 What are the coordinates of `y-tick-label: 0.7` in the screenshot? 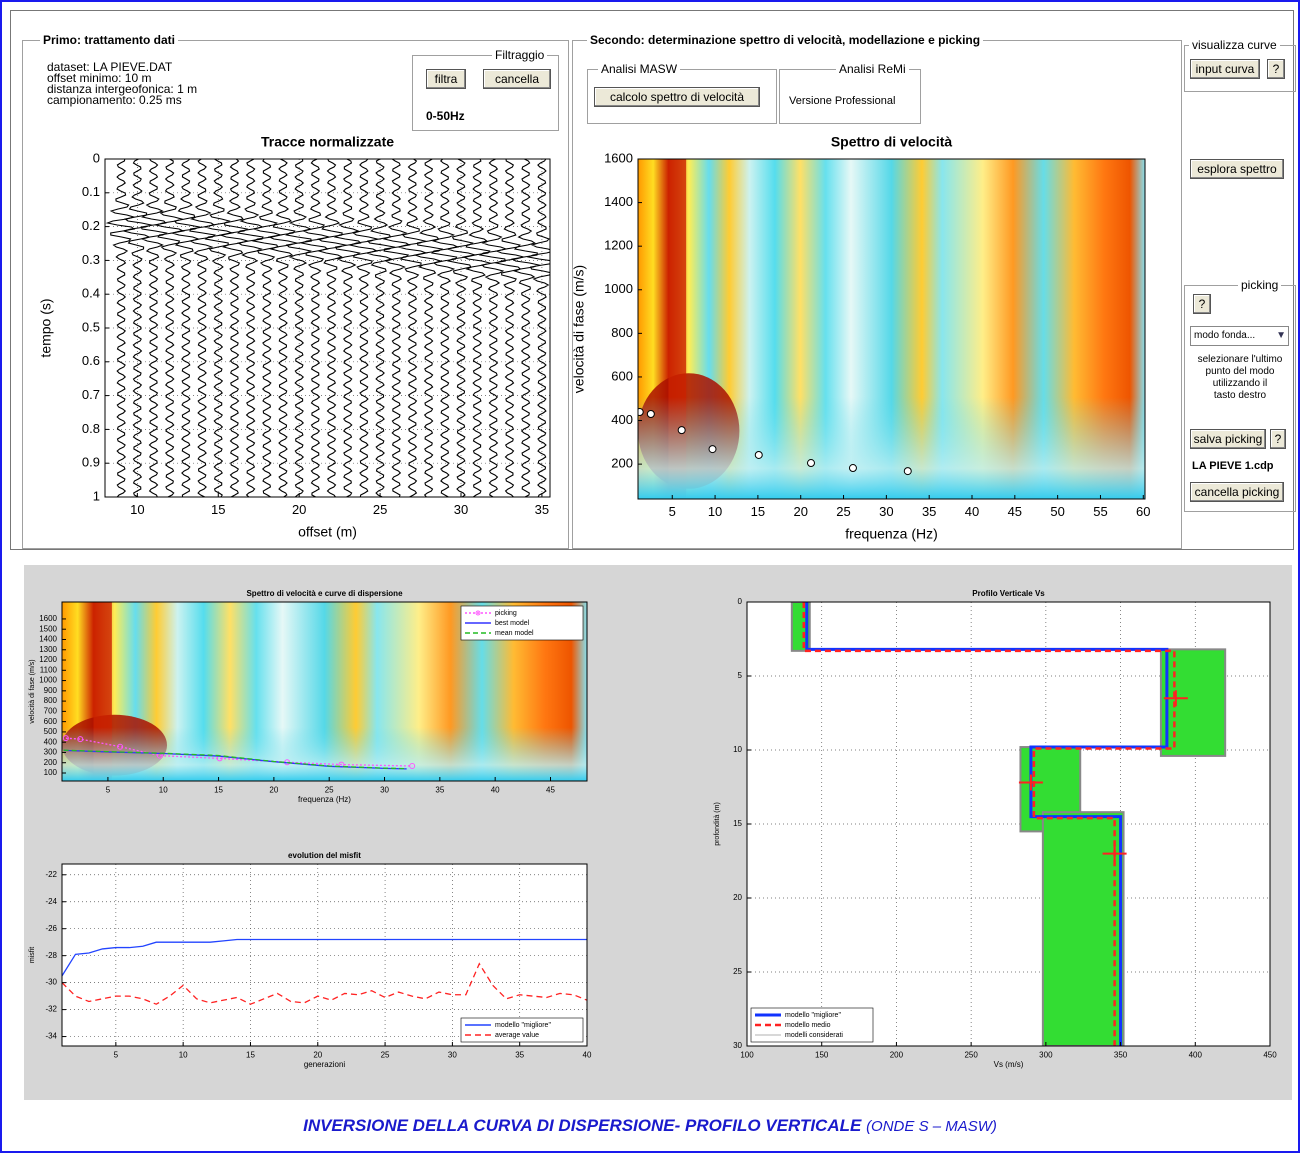 It's located at (91, 394).